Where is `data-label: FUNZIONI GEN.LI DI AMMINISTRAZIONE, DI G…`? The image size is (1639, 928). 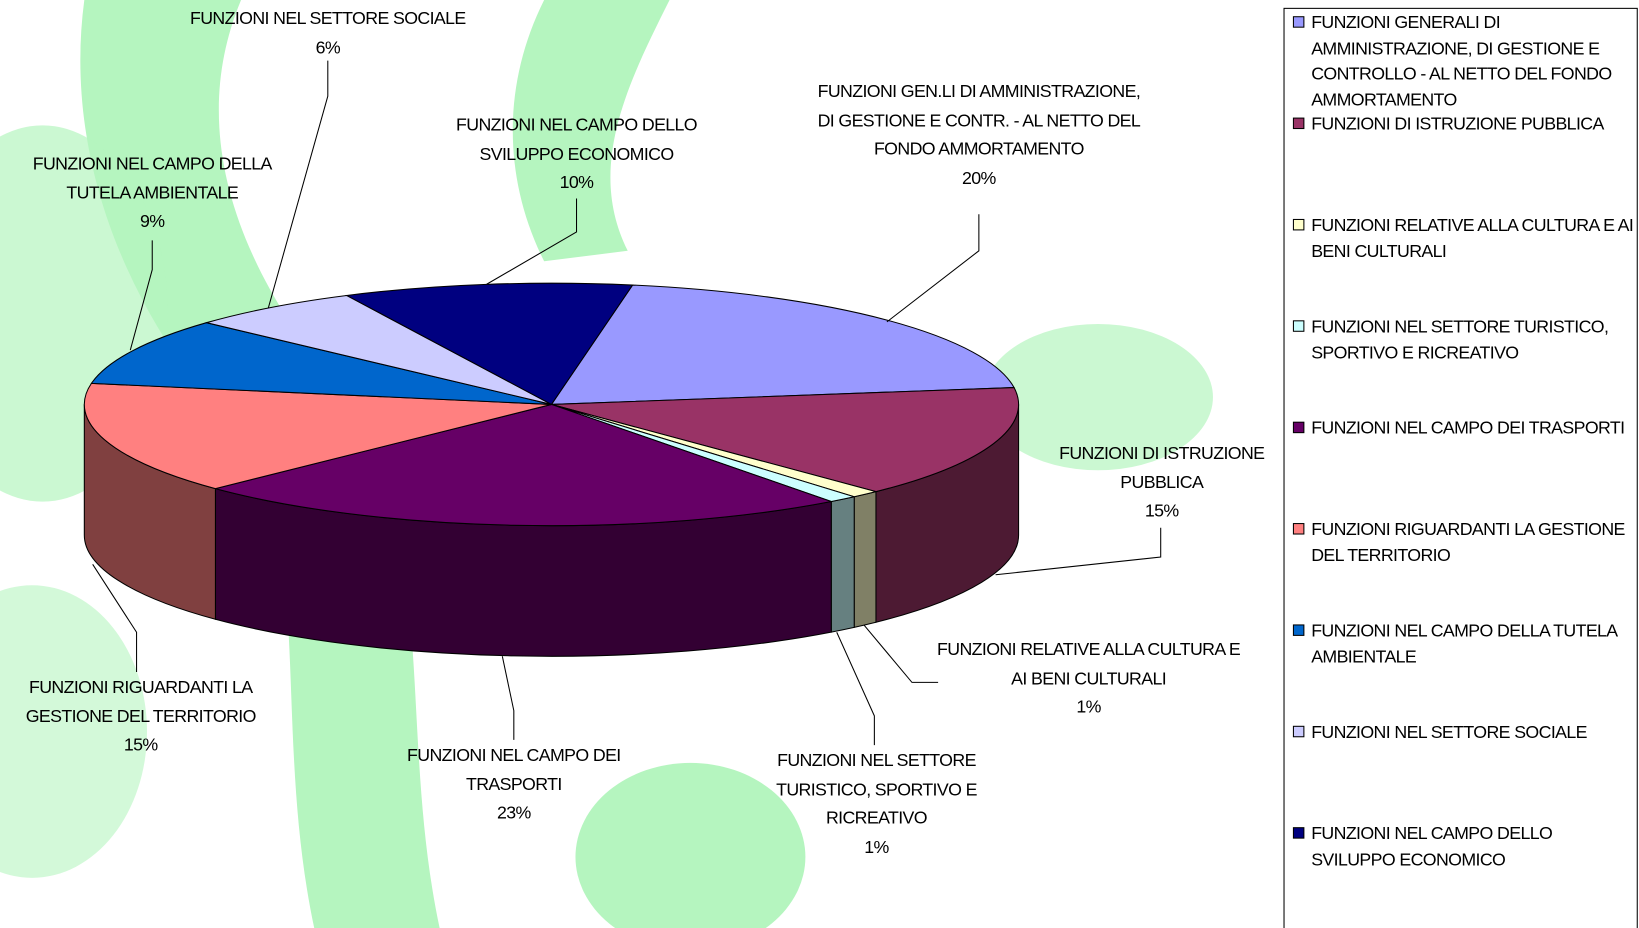 data-label: FUNZIONI GEN.LI DI AMMINISTRAZIONE, DI G… is located at coordinates (979, 134).